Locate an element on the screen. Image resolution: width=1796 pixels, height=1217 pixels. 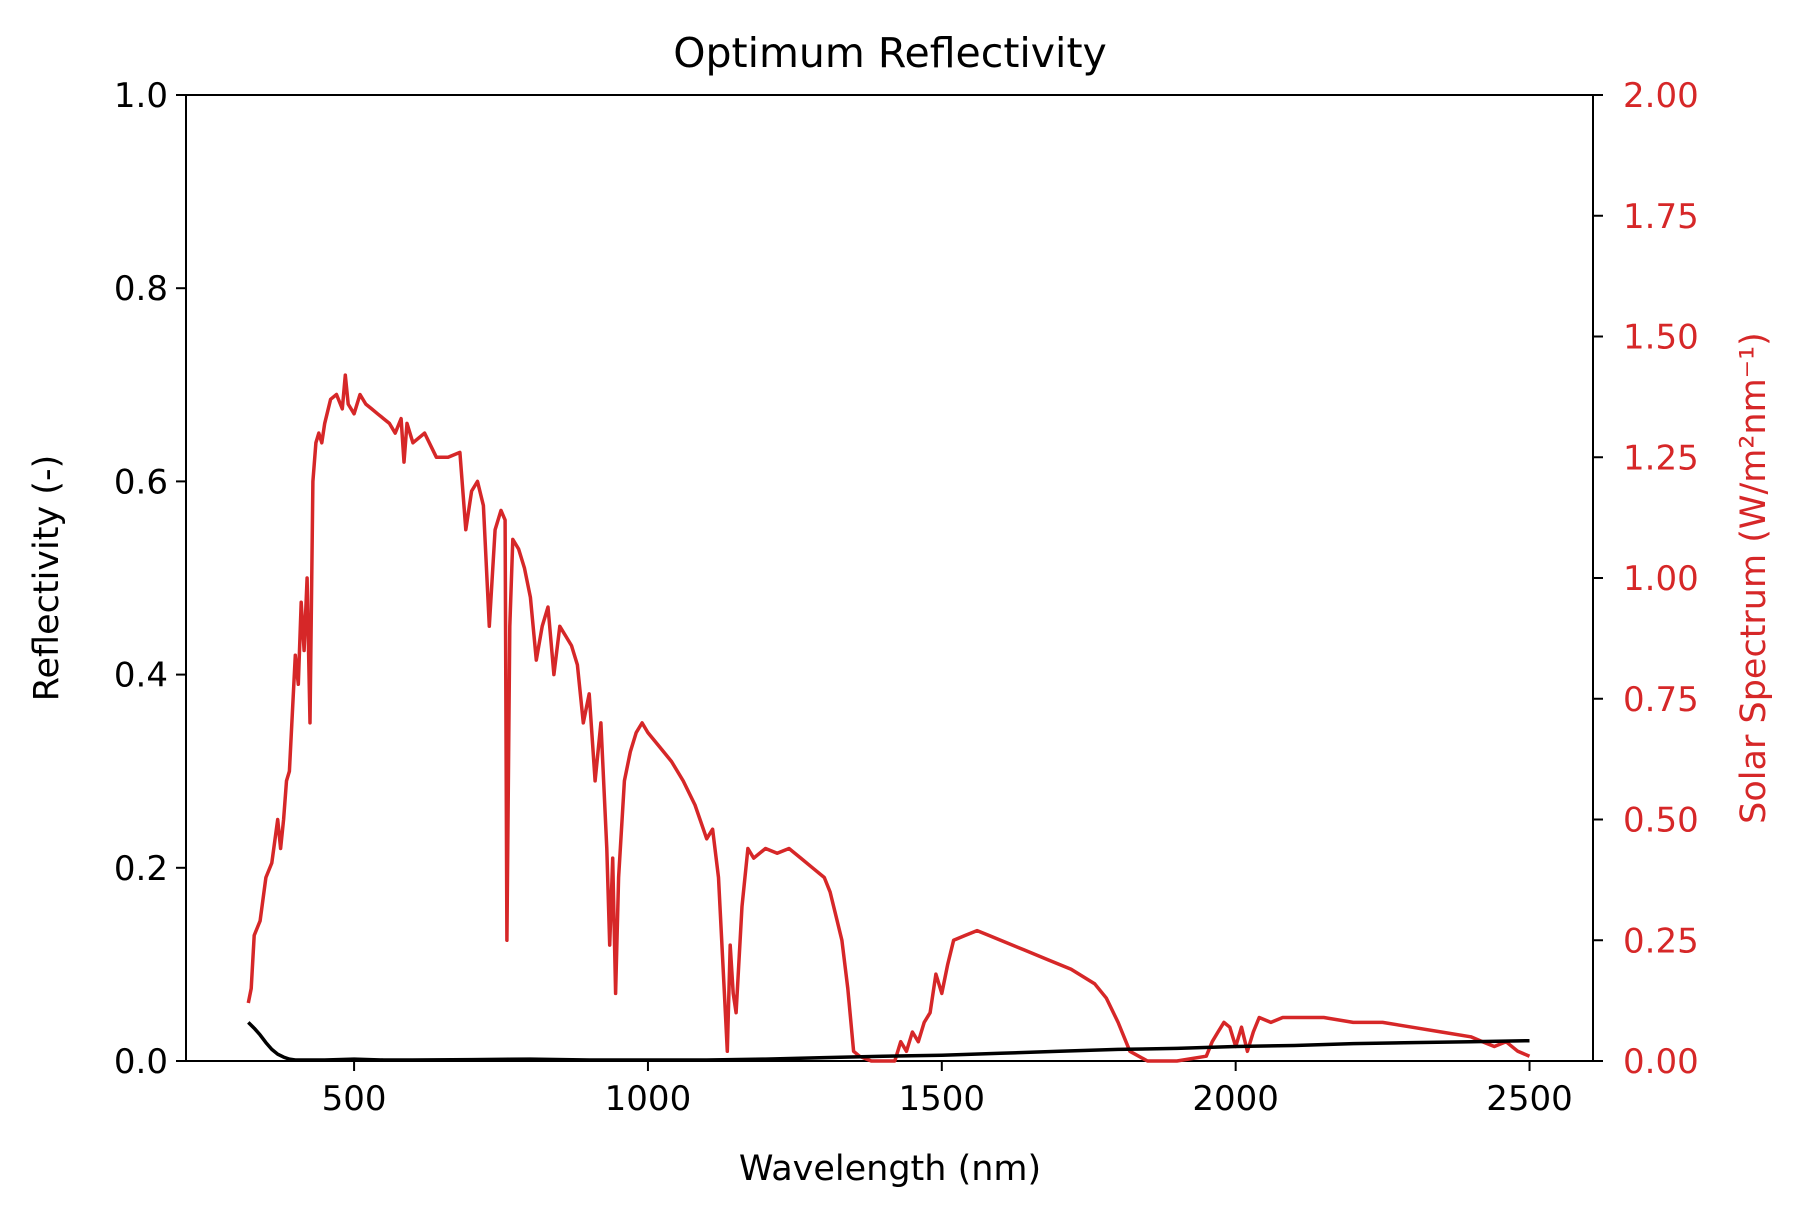
right-tick-label: 0.75 is located at coordinates (1661, 700).